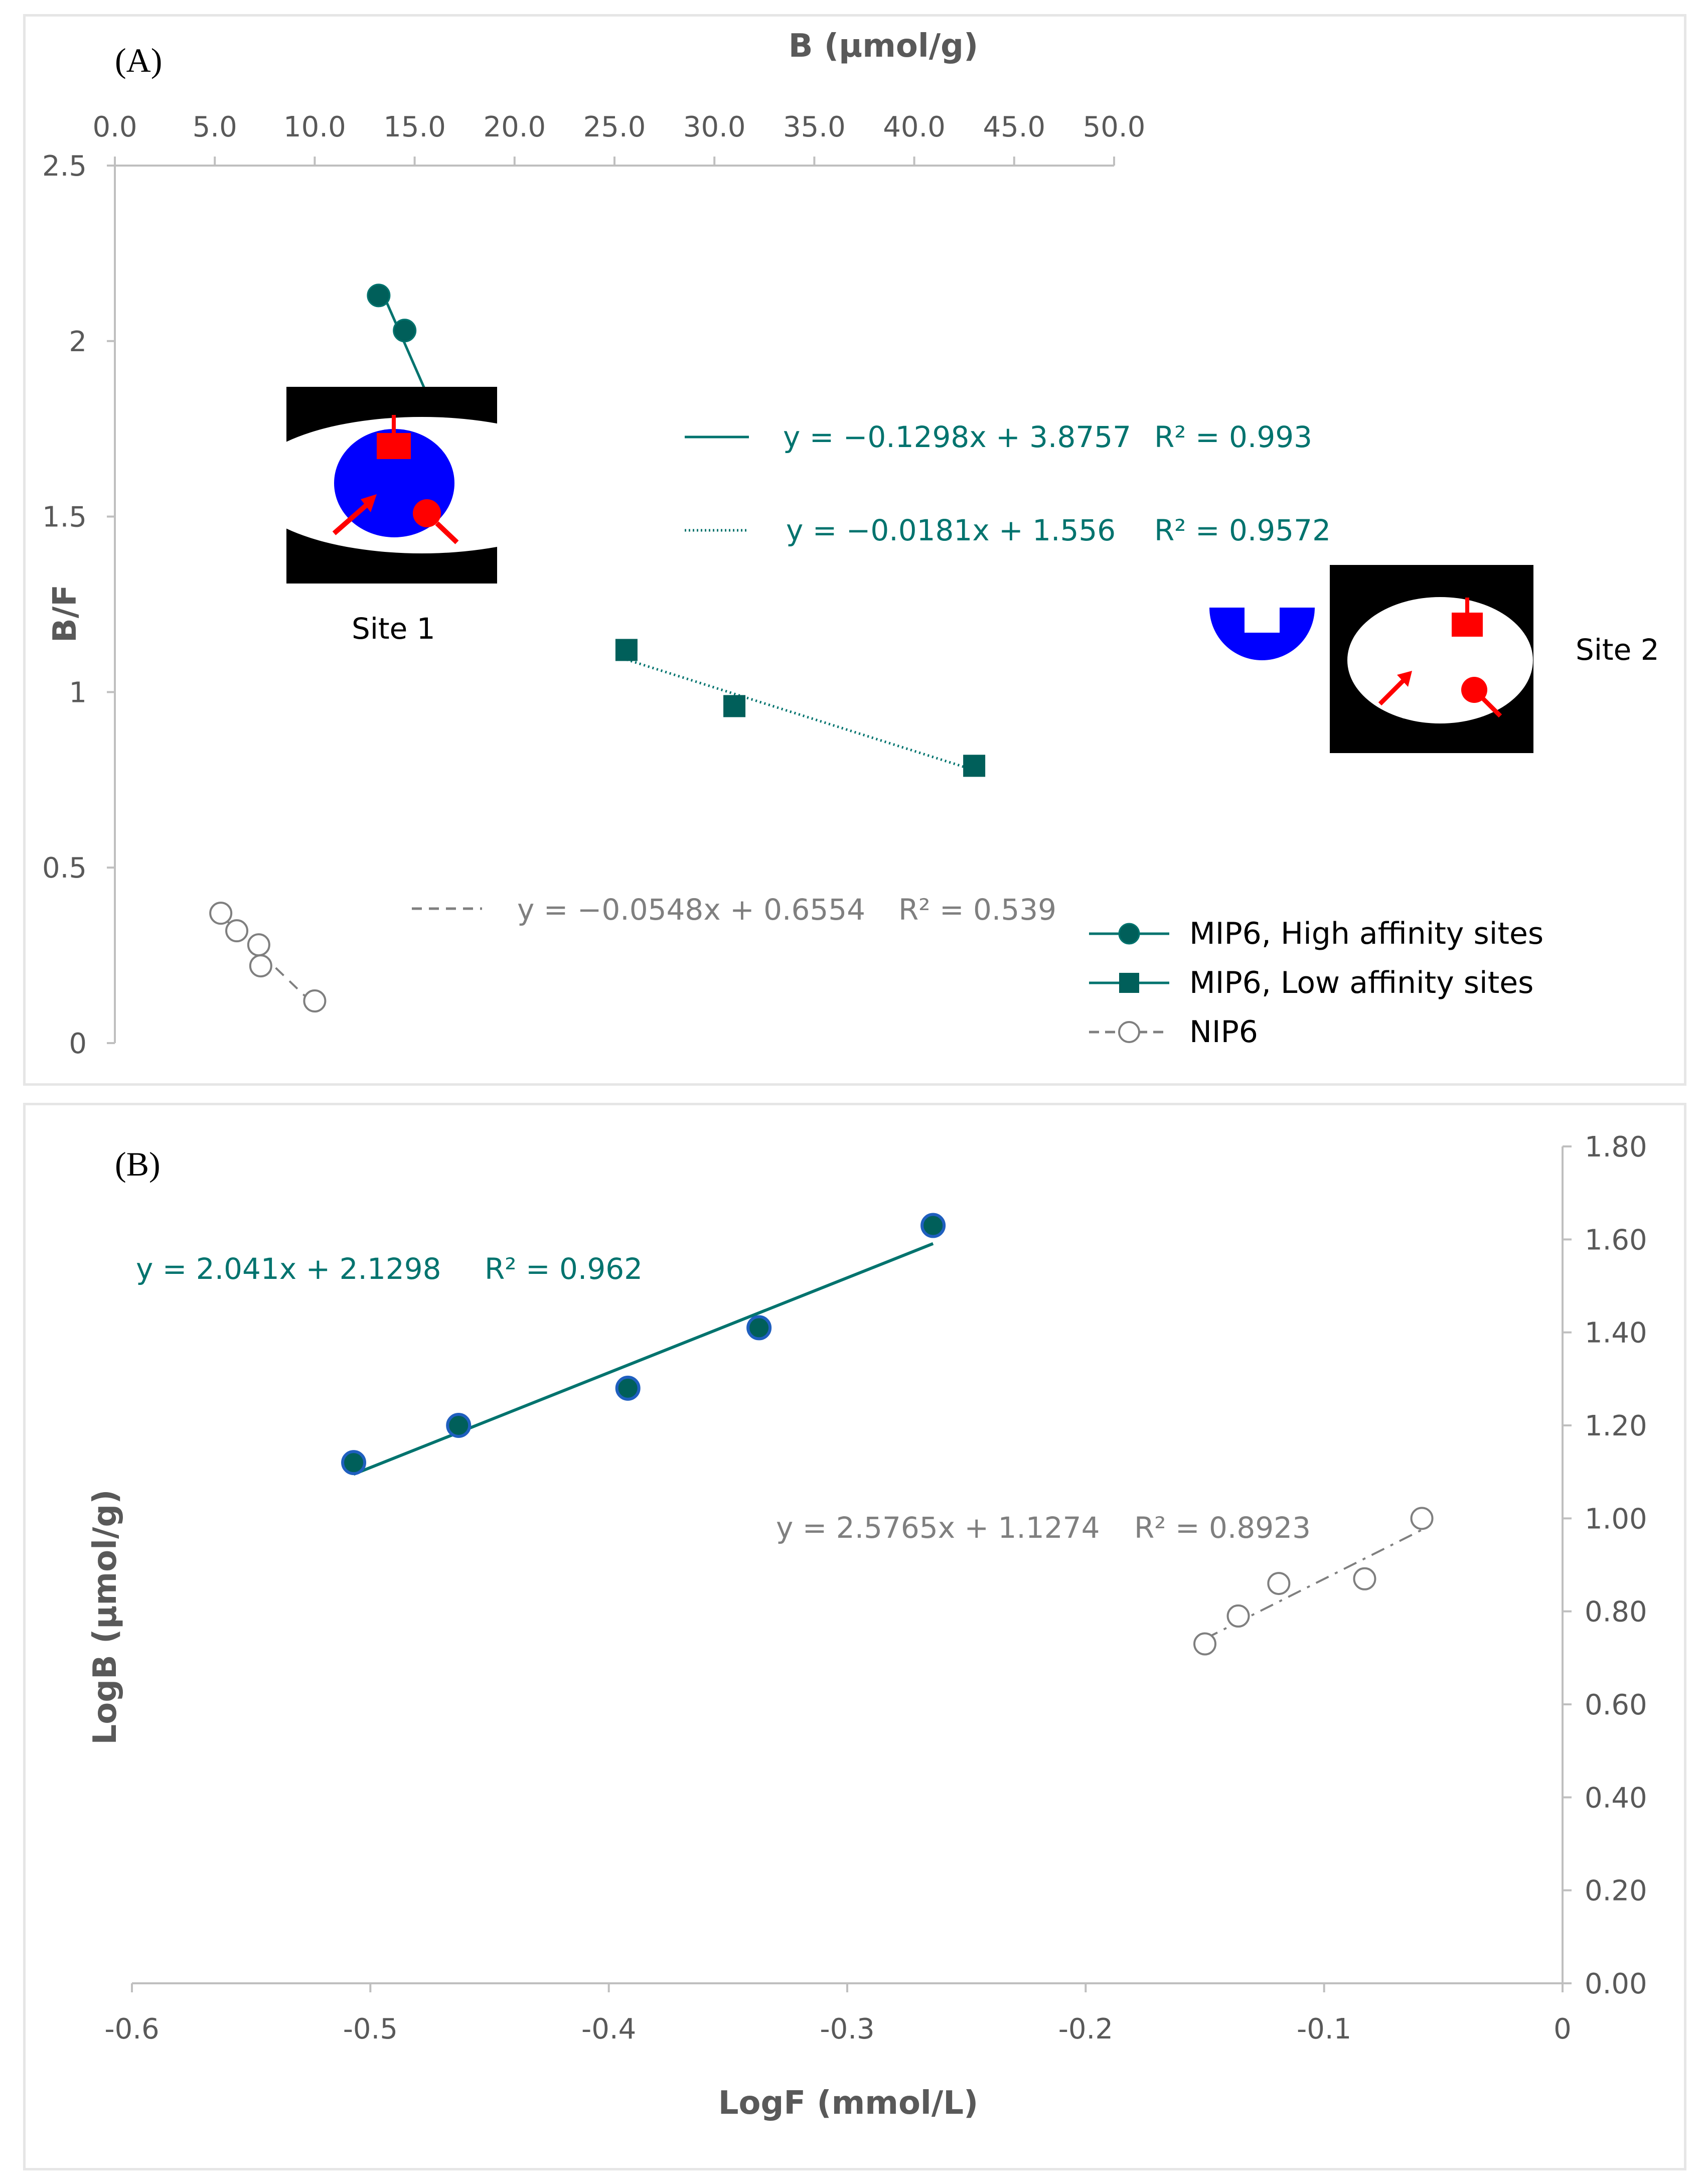  I want to click on legend-item-high: MIP6, High affinity sites, so click(1316, 934).